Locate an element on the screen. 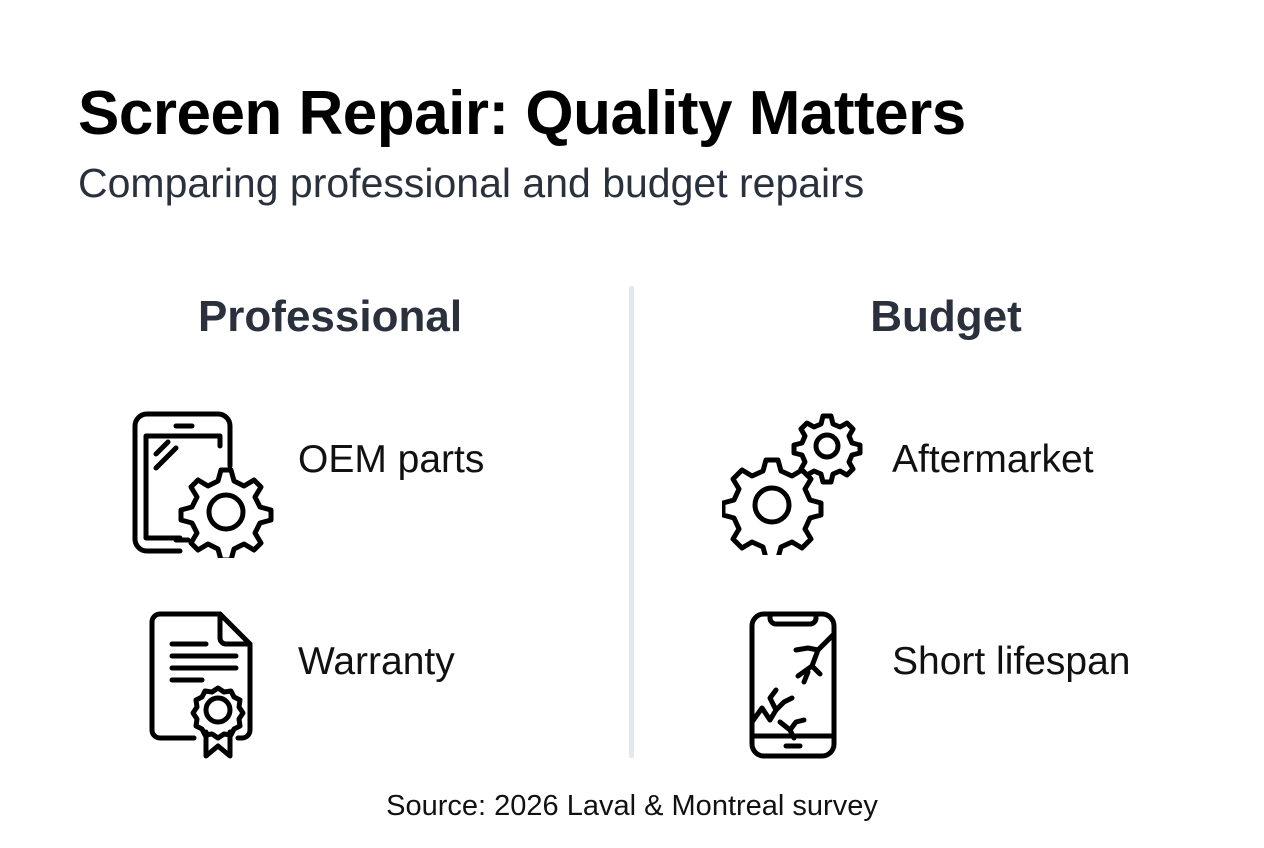 Image resolution: width=1264 pixels, height=848 pixels. page-title: Screen Repair: Quality Matters is located at coordinates (522, 113).